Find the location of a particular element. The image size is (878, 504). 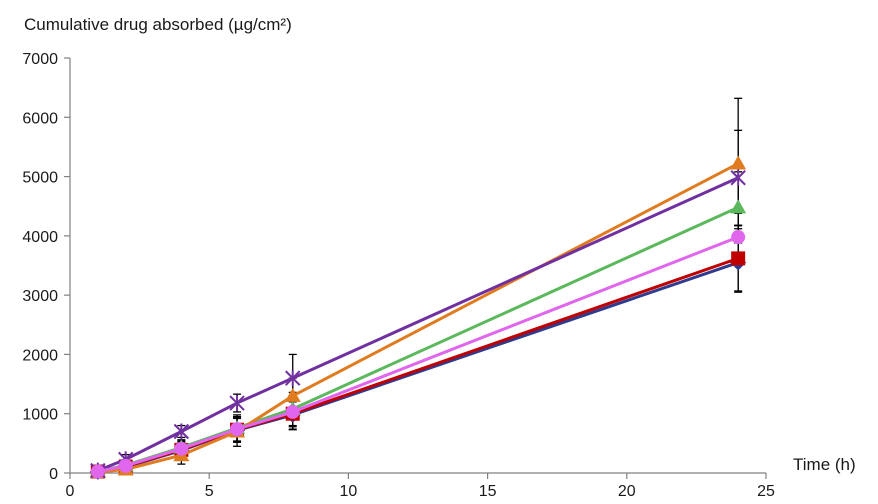

y-tick-label: 4000 is located at coordinates (40, 237).